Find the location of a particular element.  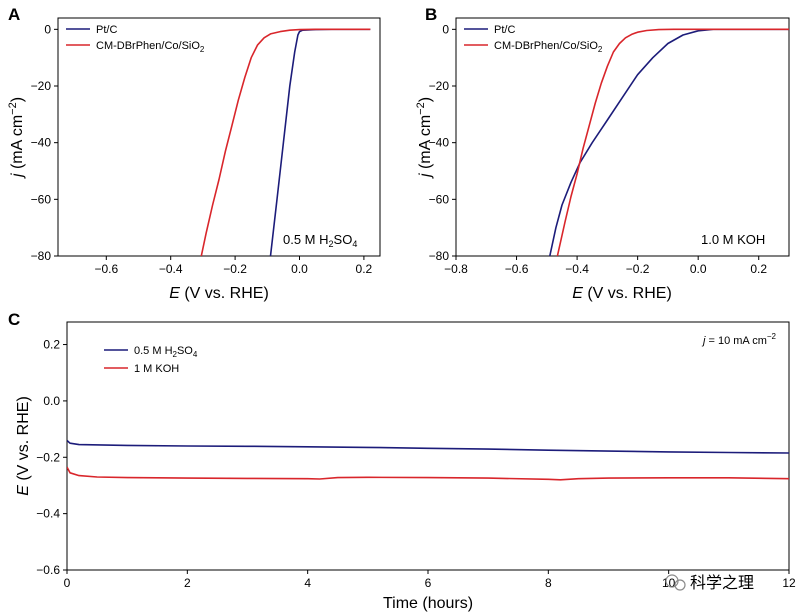

panel-letter-c: C is located at coordinates (14, 319).